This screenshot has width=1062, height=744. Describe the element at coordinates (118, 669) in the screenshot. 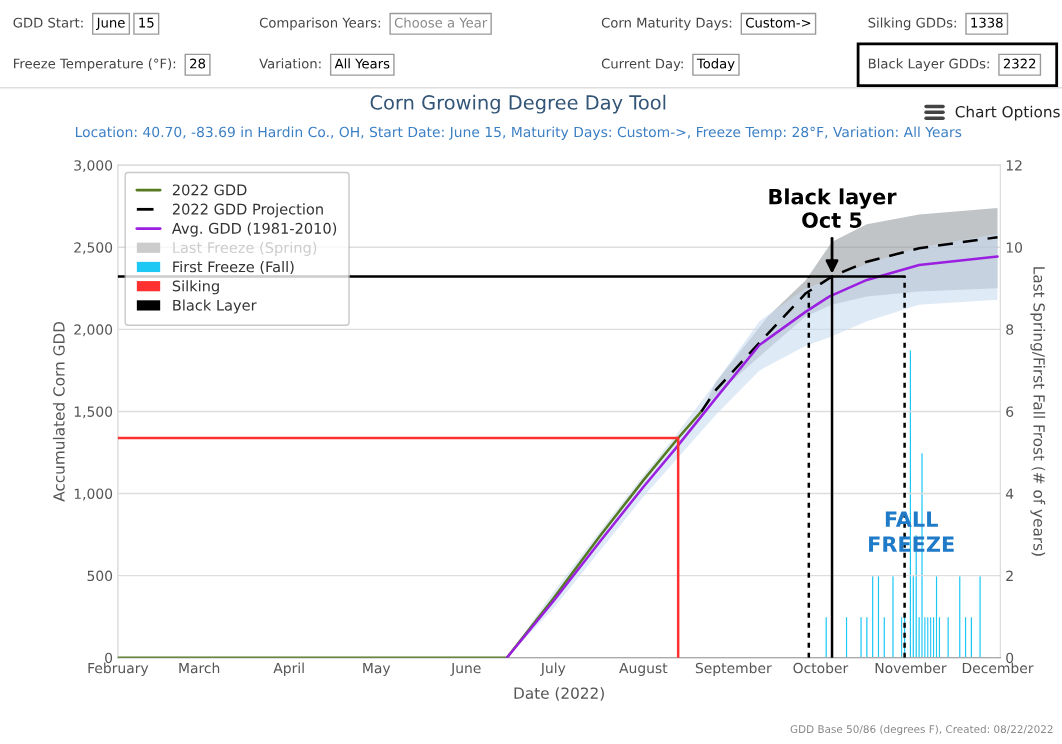

I see `x-tick-label: February` at that location.